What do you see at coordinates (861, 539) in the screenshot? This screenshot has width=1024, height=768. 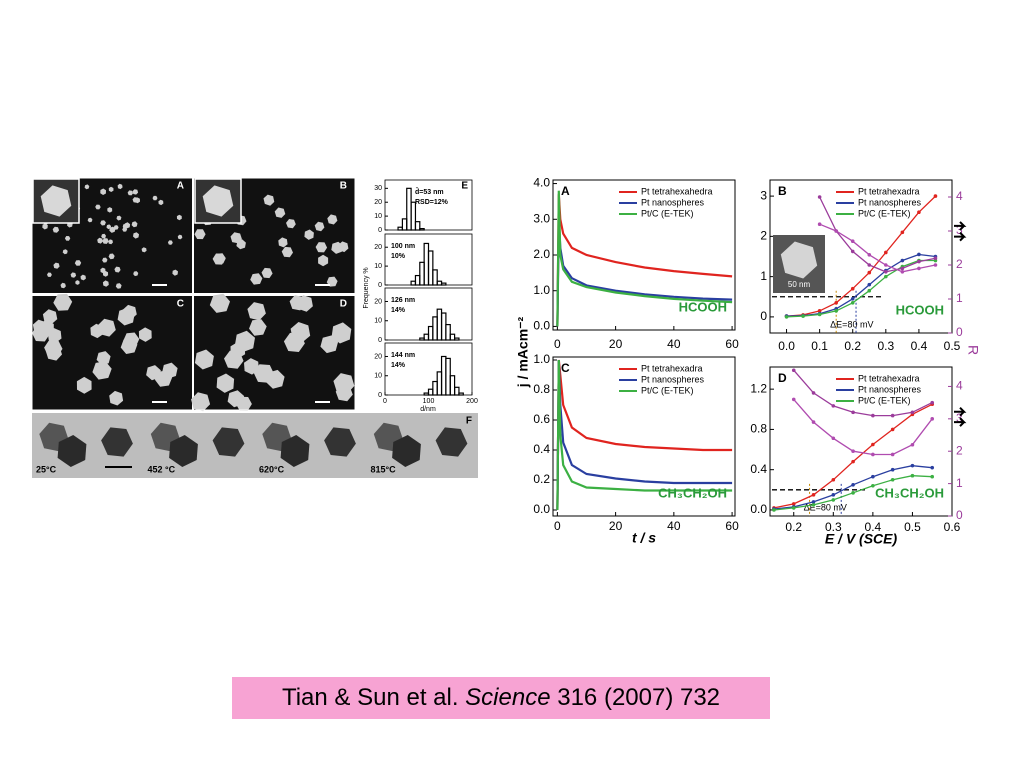 I see `x-axis-label: E / V (SCE)` at bounding box center [861, 539].